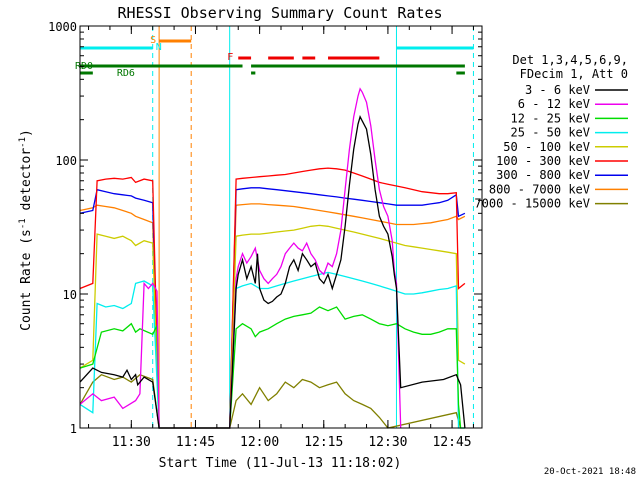 The height and width of the screenshot is (480, 640). I want to click on x-axis-label: Start Time (11-Jul-13 11:18:02), so click(280, 463).